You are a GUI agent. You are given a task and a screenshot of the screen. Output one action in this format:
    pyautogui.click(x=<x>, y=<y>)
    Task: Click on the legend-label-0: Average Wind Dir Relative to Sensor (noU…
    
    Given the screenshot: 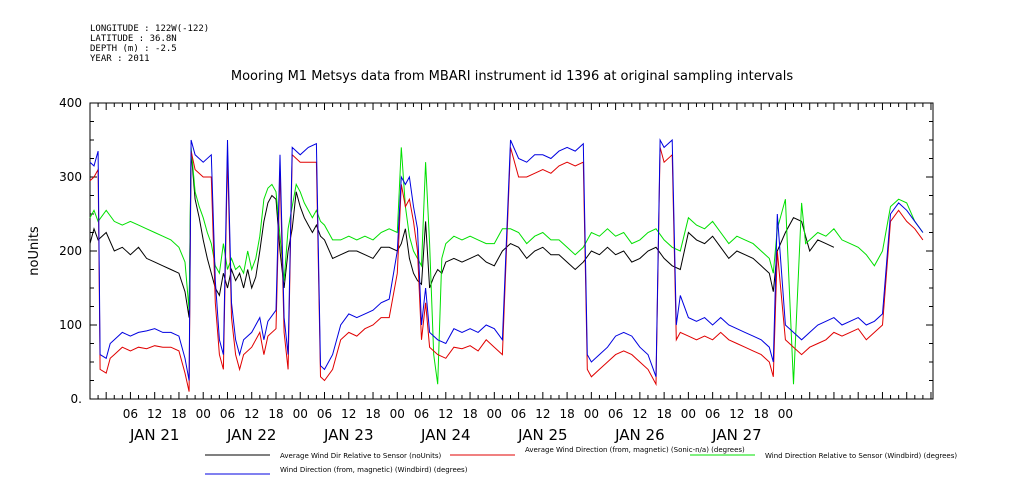 What is the action you would take?
    pyautogui.click(x=360, y=456)
    